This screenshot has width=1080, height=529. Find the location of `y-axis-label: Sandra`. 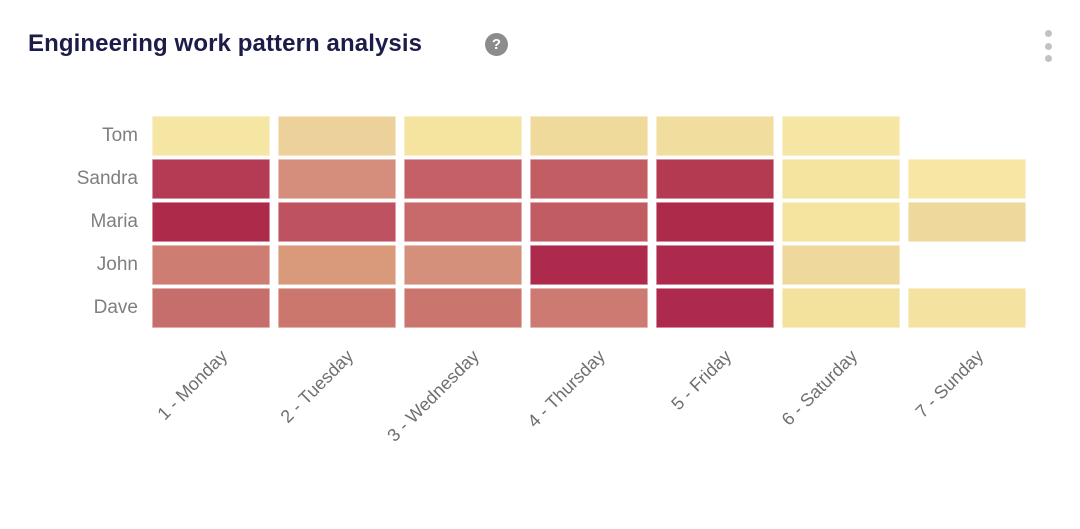

y-axis-label: Sandra is located at coordinates (107, 178).